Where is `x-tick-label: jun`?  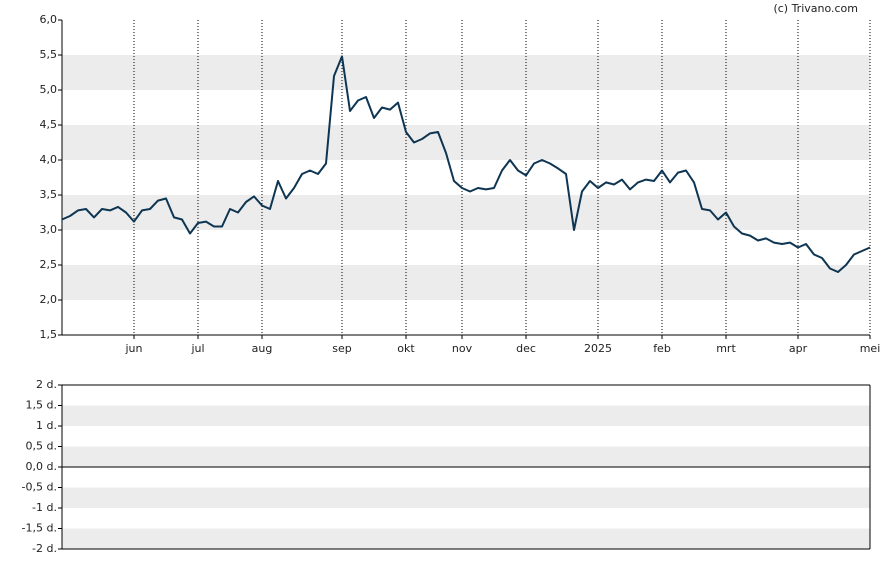
x-tick-label: jun is located at coordinates (134, 348).